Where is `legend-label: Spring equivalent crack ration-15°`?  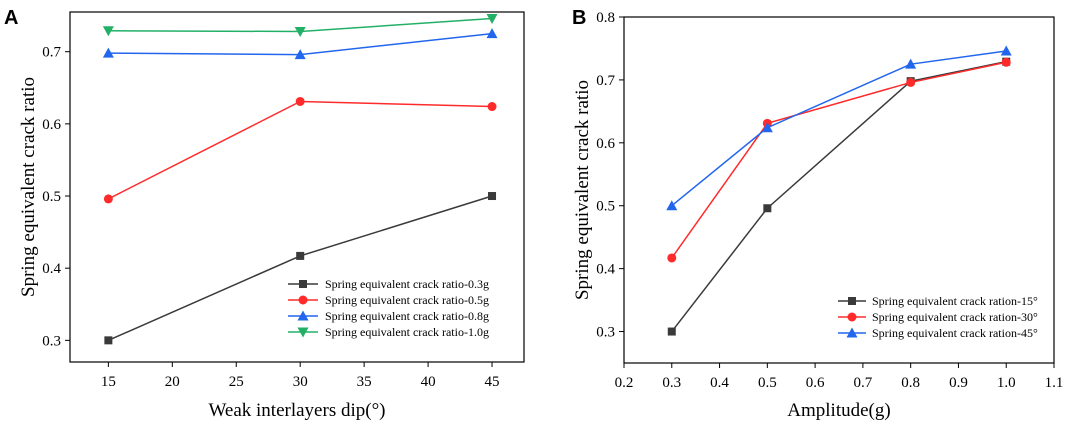 legend-label: Spring equivalent crack ration-15° is located at coordinates (955, 301).